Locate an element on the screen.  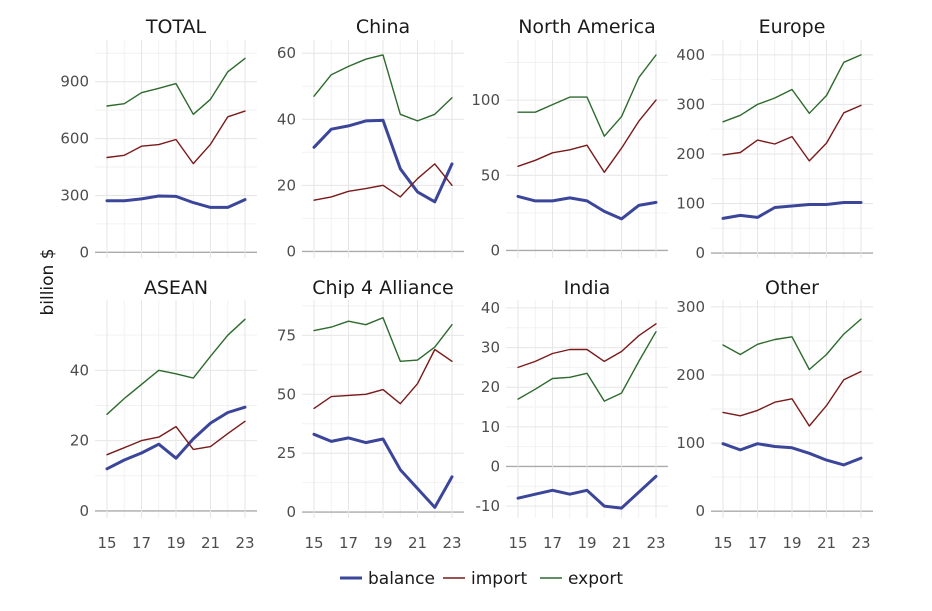
panel-title: Chip 4 Alliance is located at coordinates (382, 288).